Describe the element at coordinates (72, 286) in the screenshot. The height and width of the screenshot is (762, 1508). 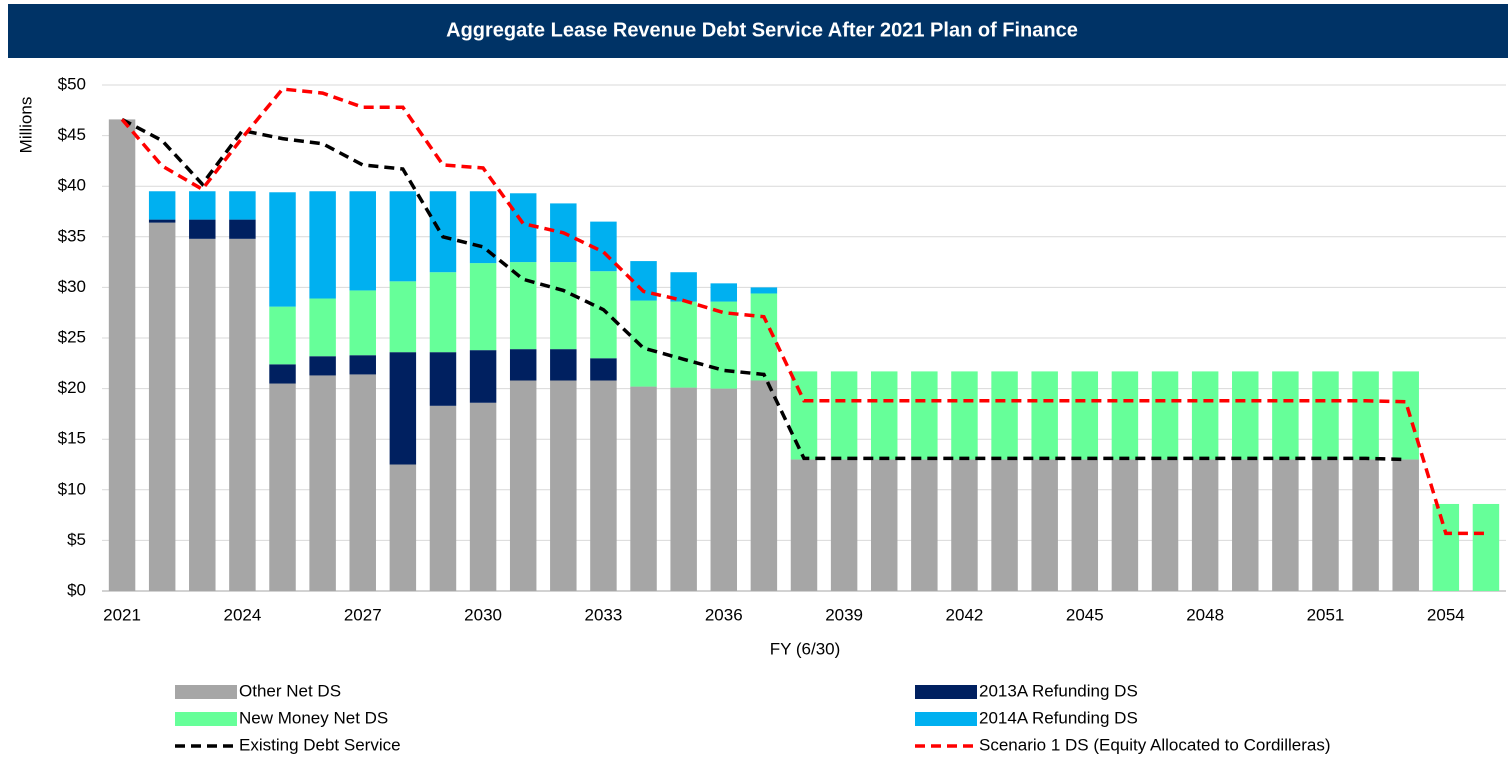
I see `y-tick-label: $30` at that location.